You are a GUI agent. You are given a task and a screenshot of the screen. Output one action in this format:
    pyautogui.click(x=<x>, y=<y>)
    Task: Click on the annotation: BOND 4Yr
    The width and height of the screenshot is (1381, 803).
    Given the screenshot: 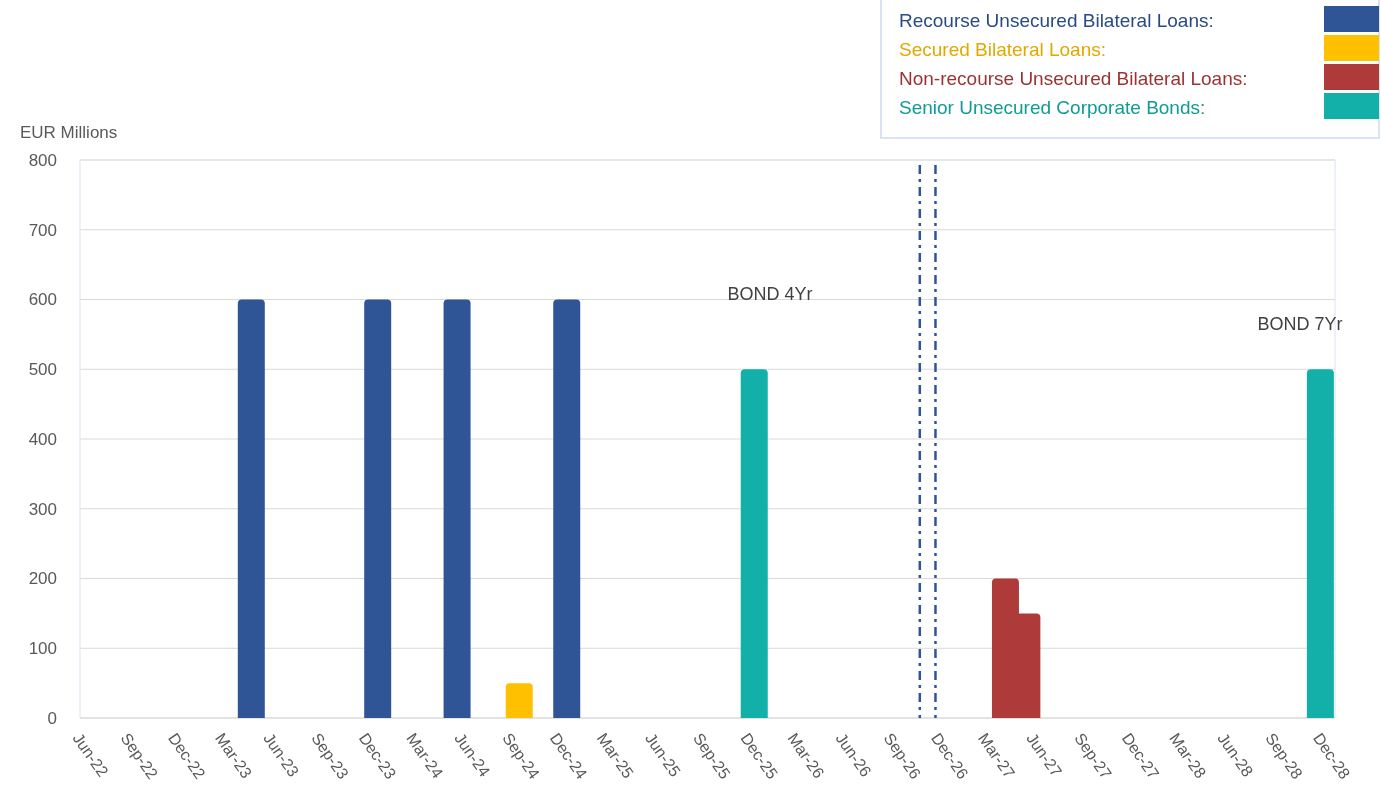 What is the action you would take?
    pyautogui.click(x=770, y=294)
    